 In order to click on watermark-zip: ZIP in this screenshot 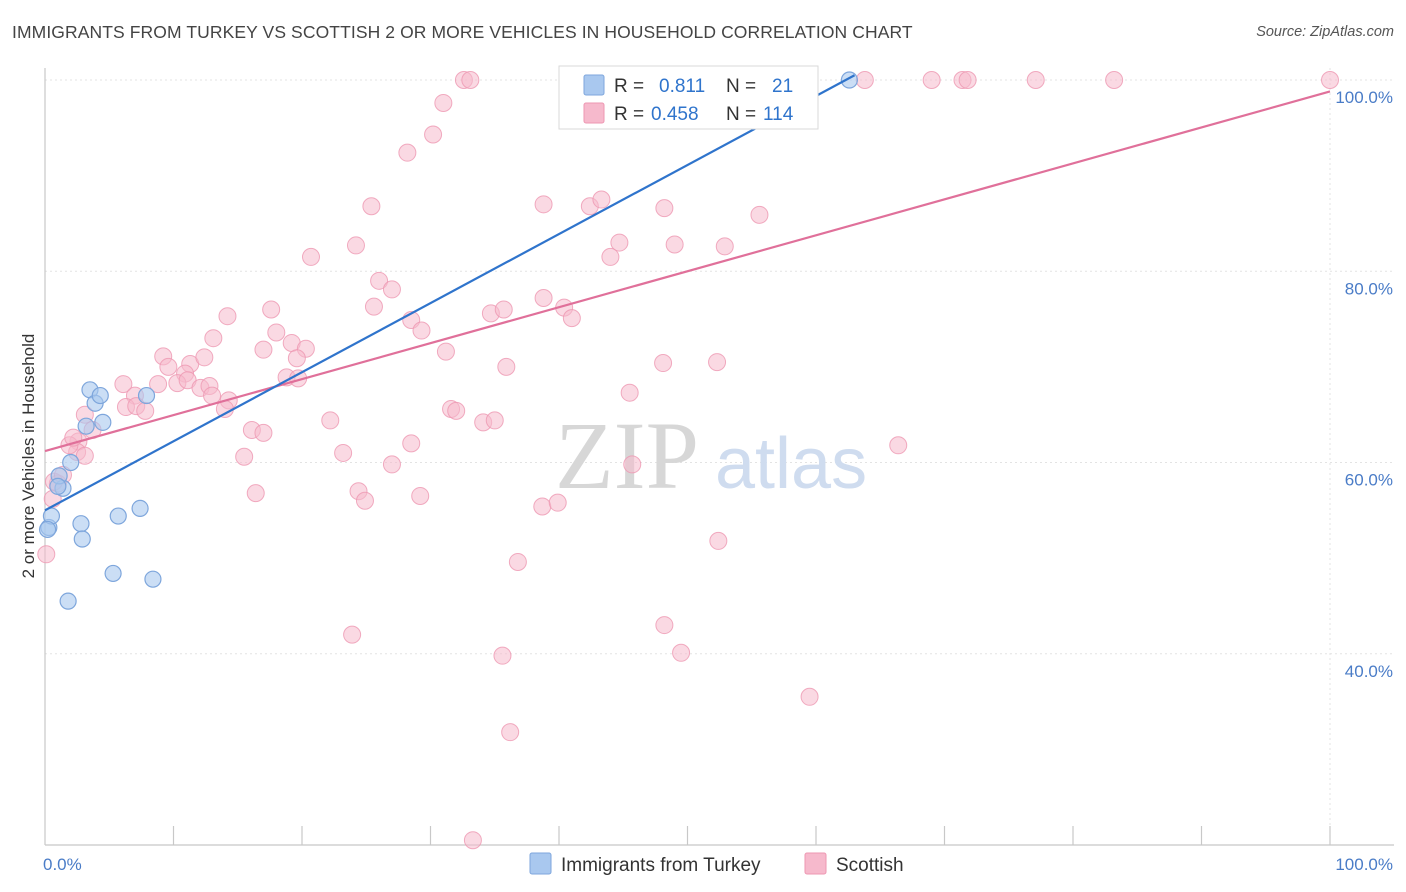, I will do `click(627, 455)`.